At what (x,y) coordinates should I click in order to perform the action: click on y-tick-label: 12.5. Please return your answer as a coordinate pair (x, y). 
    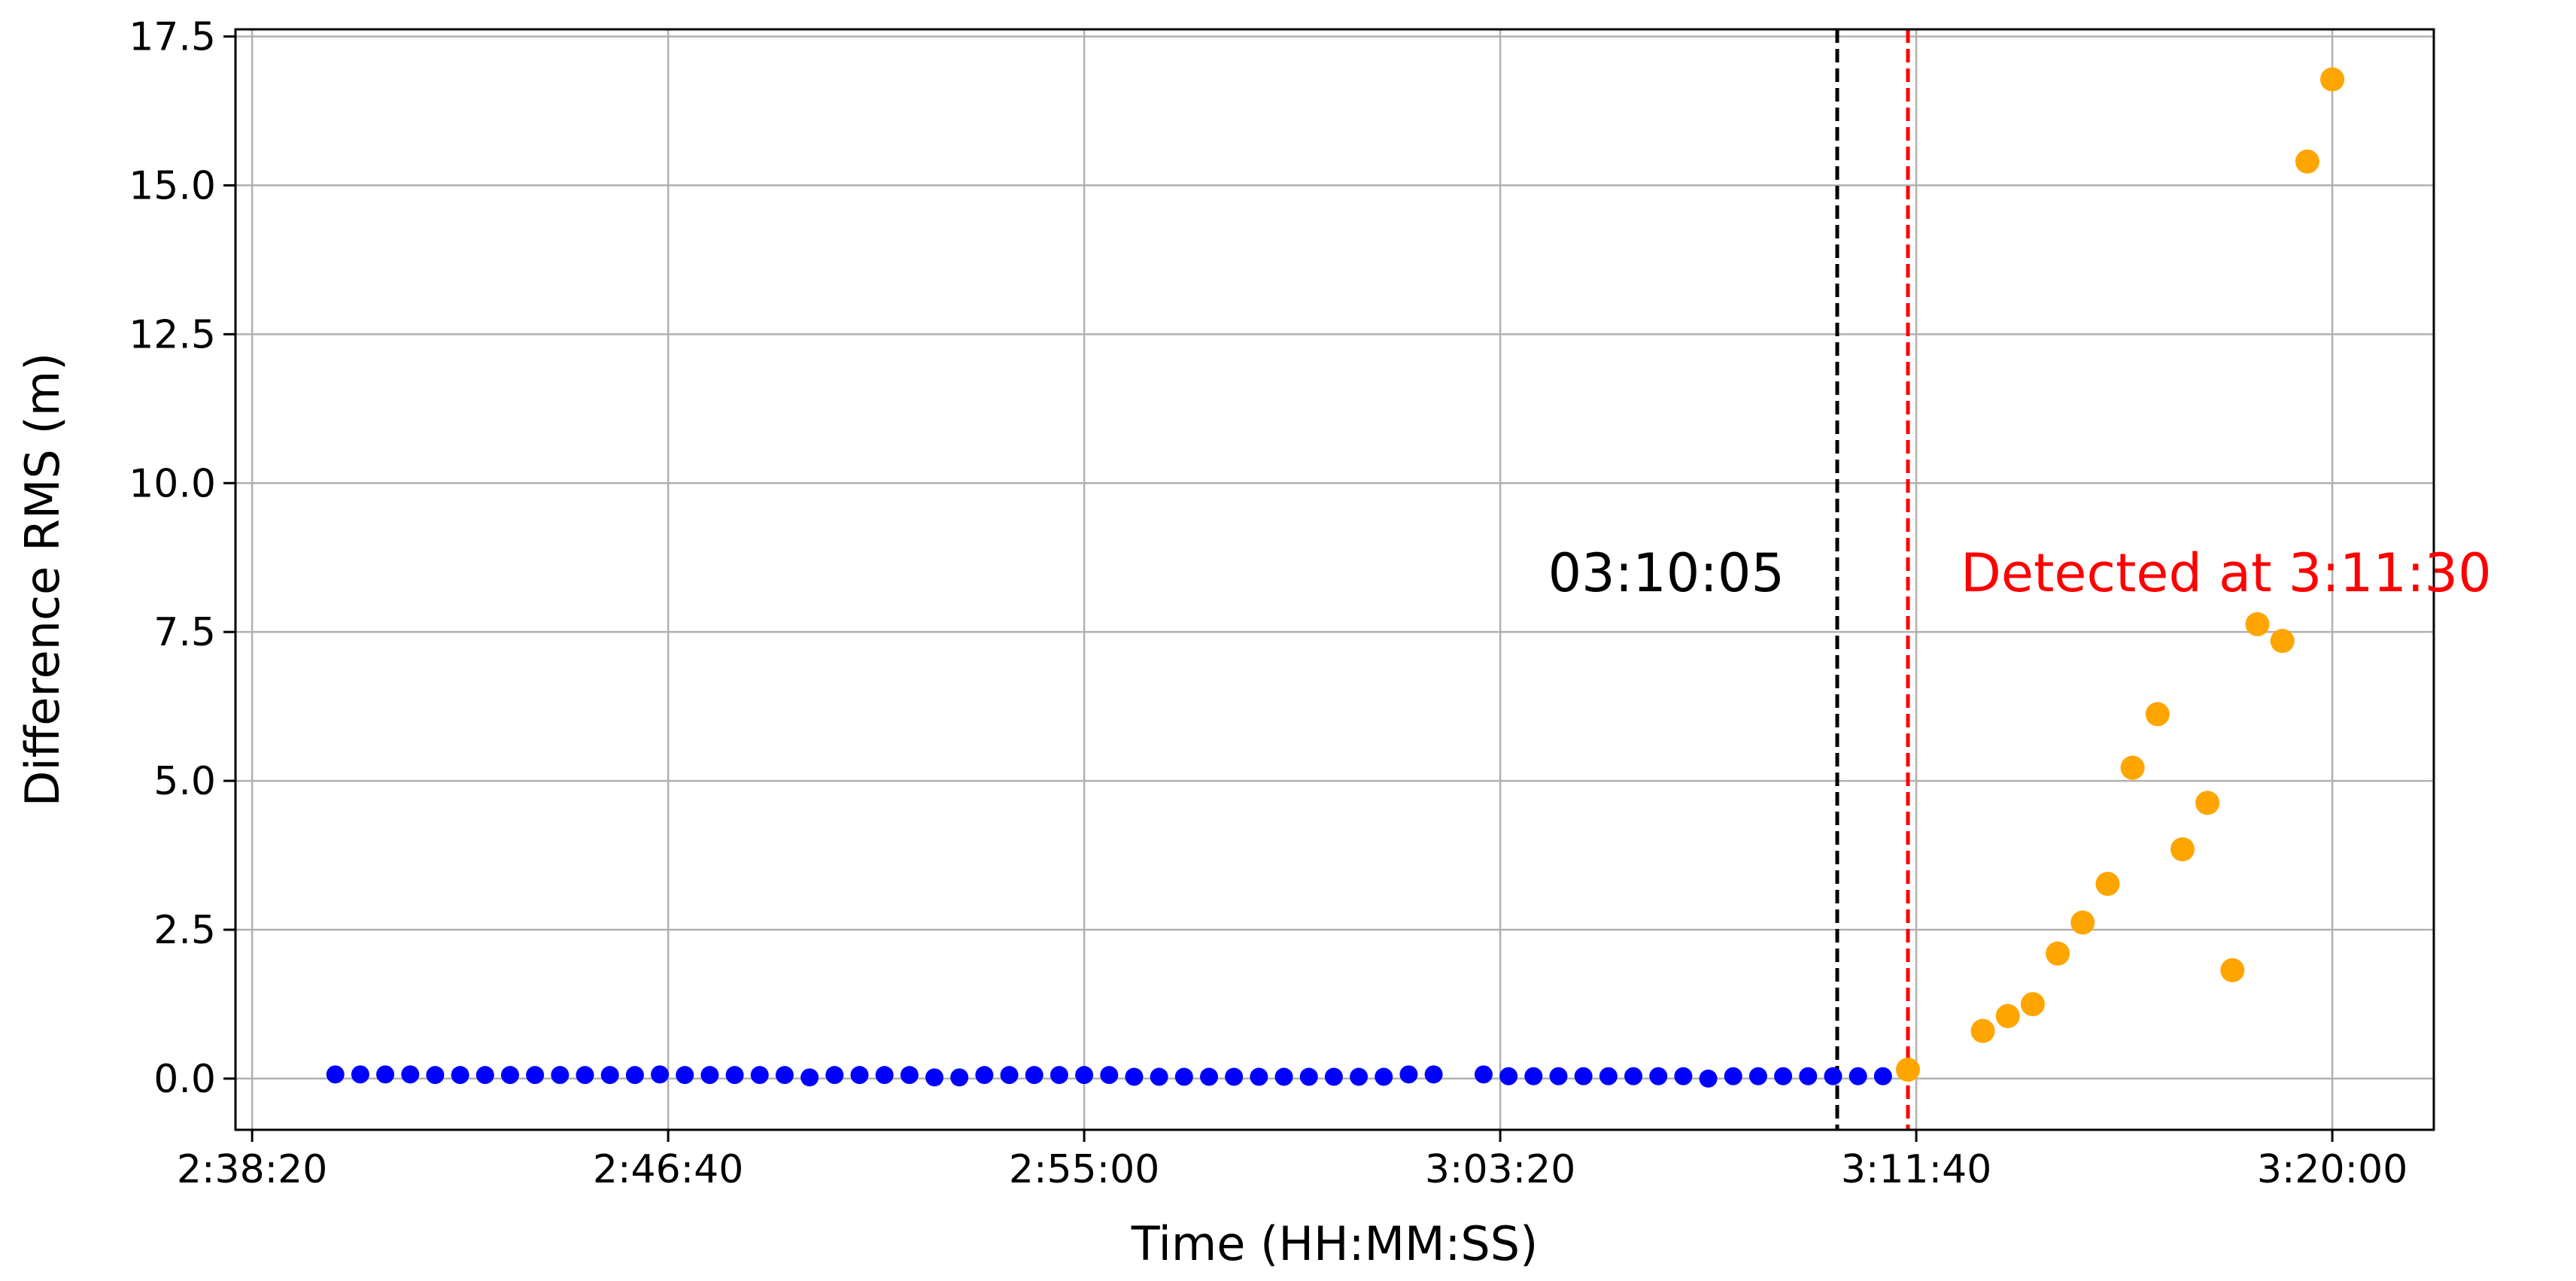
    Looking at the image, I should click on (173, 334).